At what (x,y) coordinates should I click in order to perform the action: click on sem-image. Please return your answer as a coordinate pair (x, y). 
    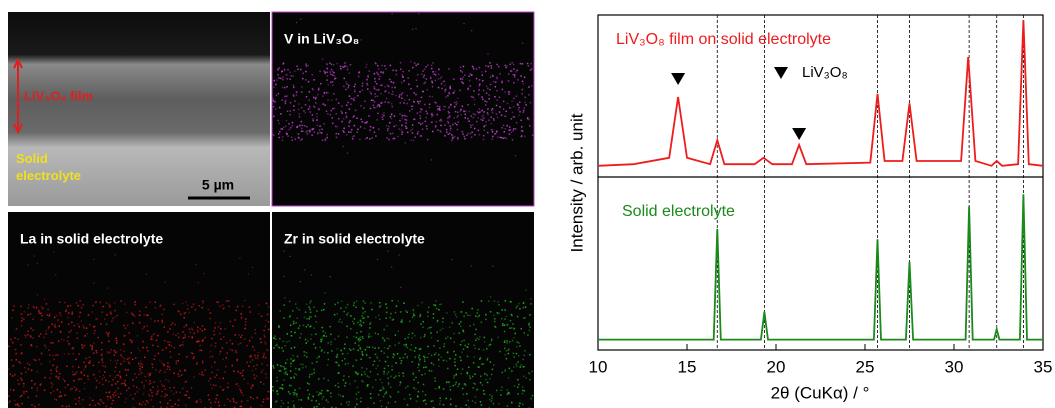
    Looking at the image, I should click on (139, 109).